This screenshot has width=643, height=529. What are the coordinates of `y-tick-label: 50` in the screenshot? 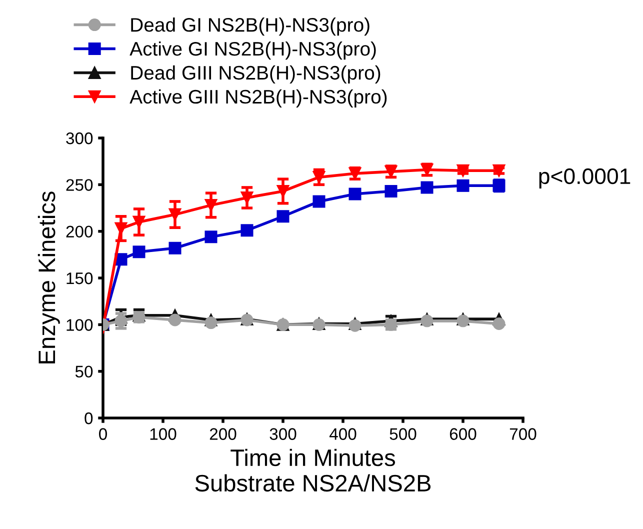 It's located at (84, 372).